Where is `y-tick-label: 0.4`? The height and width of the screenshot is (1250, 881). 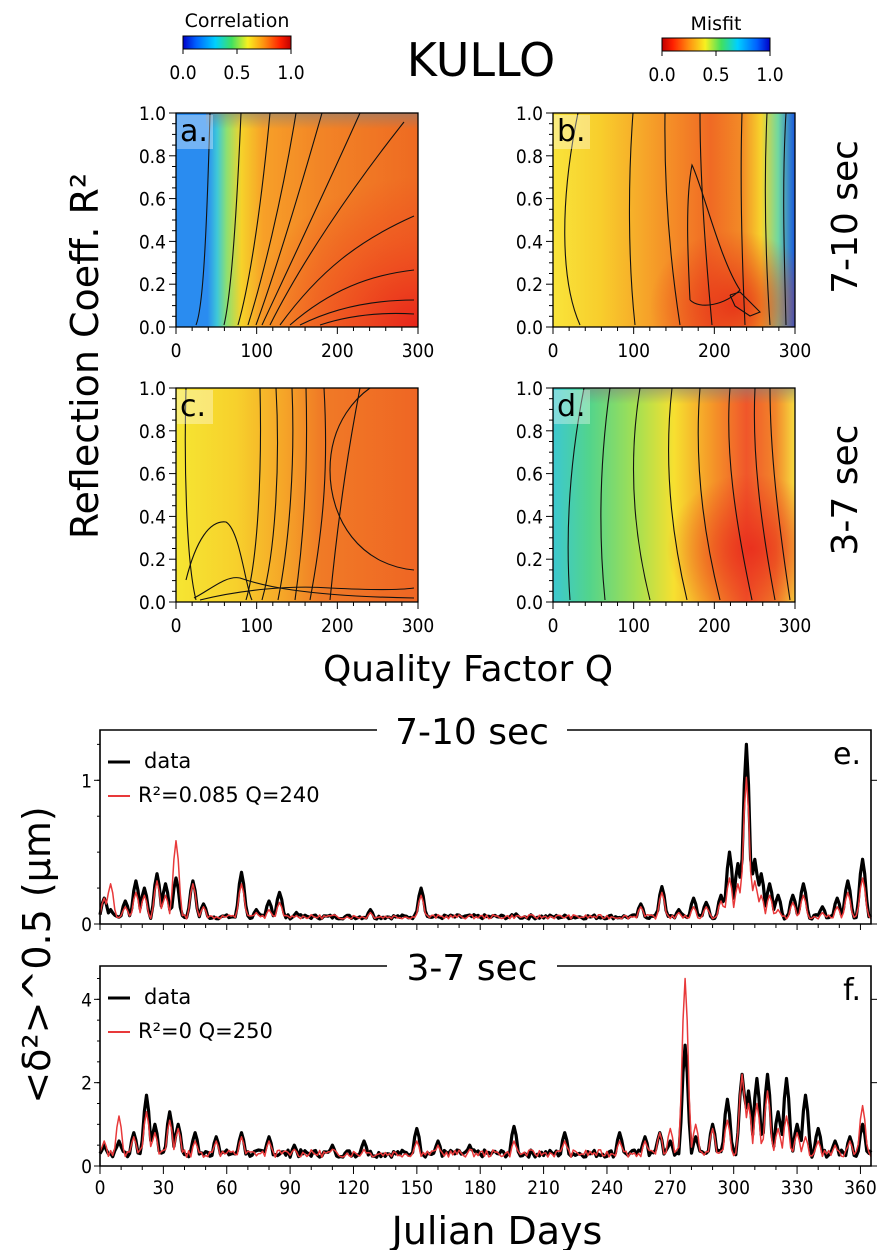
y-tick-label: 0.4 is located at coordinates (529, 517).